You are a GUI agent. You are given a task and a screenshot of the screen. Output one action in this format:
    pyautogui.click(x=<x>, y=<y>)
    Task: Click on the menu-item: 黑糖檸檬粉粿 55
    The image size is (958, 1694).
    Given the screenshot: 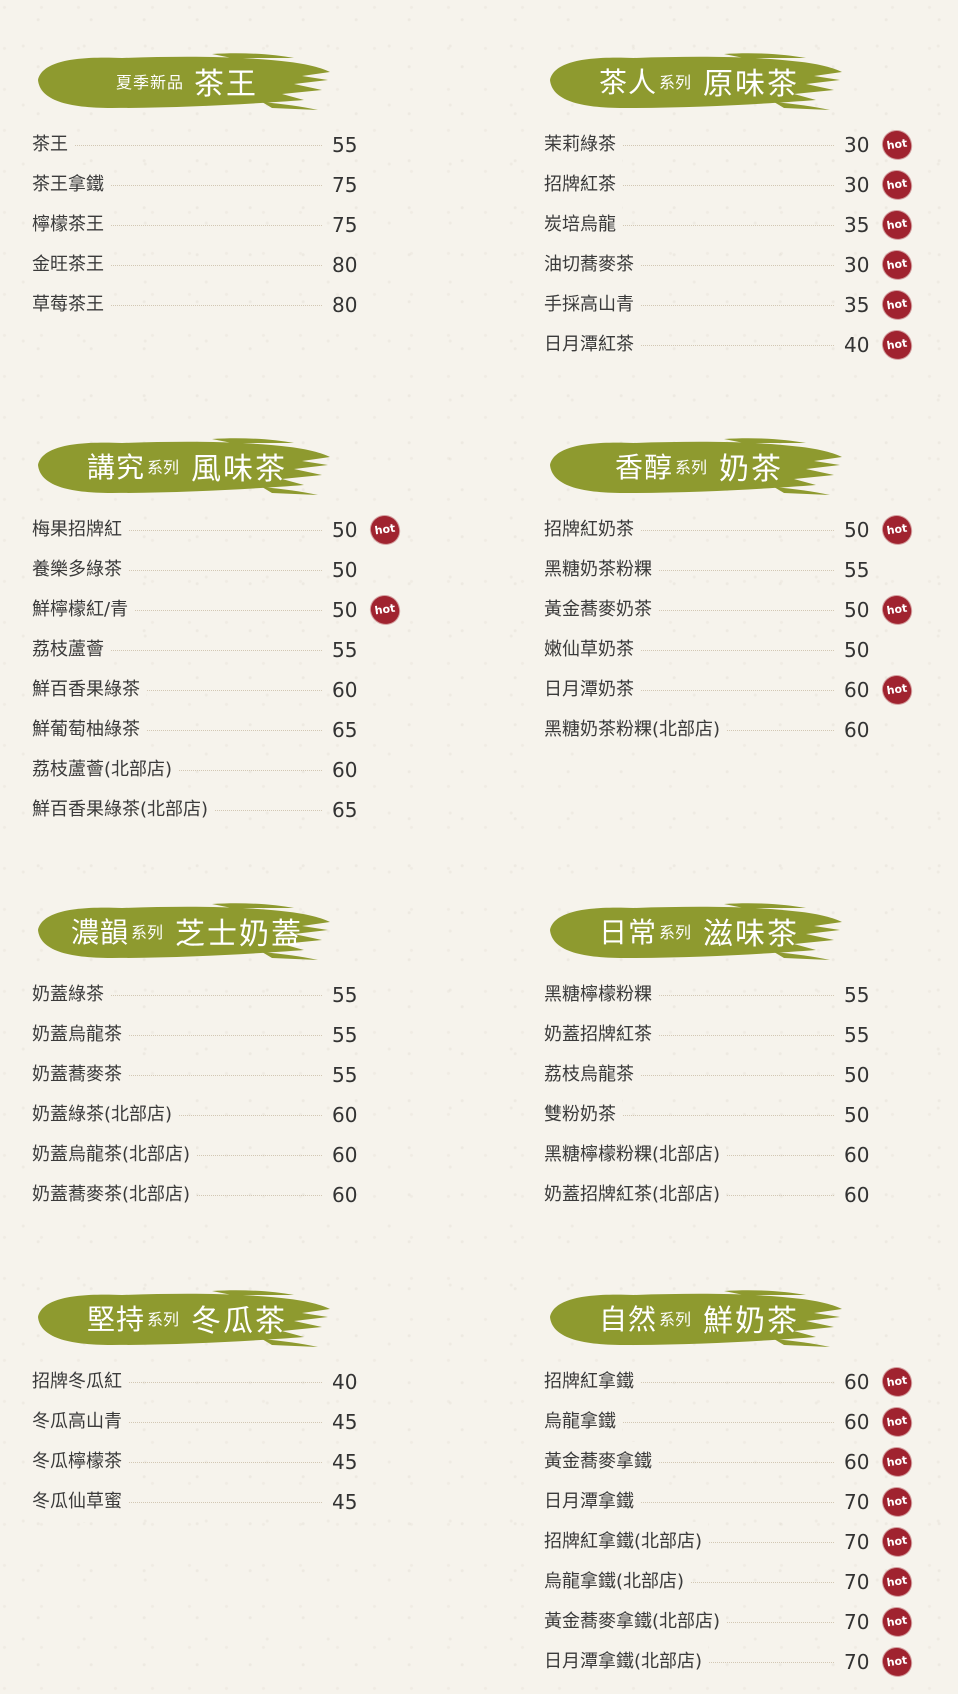 What is the action you would take?
    pyautogui.click(x=751, y=995)
    